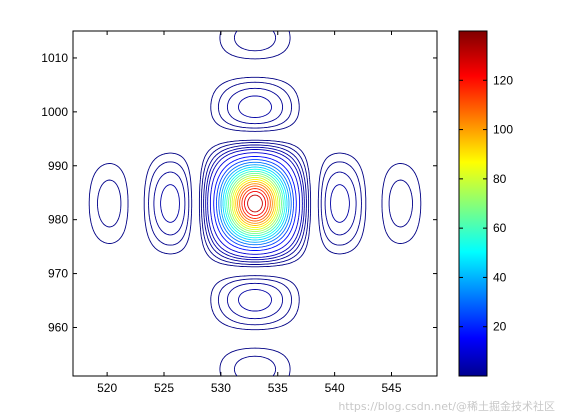  Describe the element at coordinates (503, 130) in the screenshot. I see `colorbar-tick-label: 100` at that location.